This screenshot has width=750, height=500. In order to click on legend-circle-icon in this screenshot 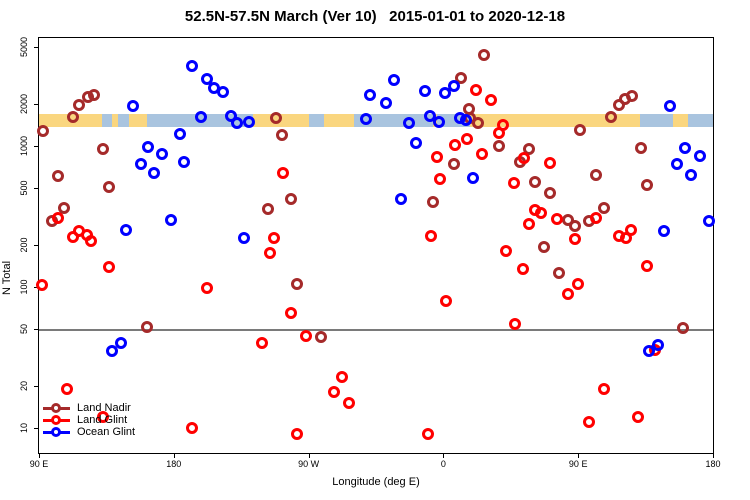, I will do `click(56, 420)`.